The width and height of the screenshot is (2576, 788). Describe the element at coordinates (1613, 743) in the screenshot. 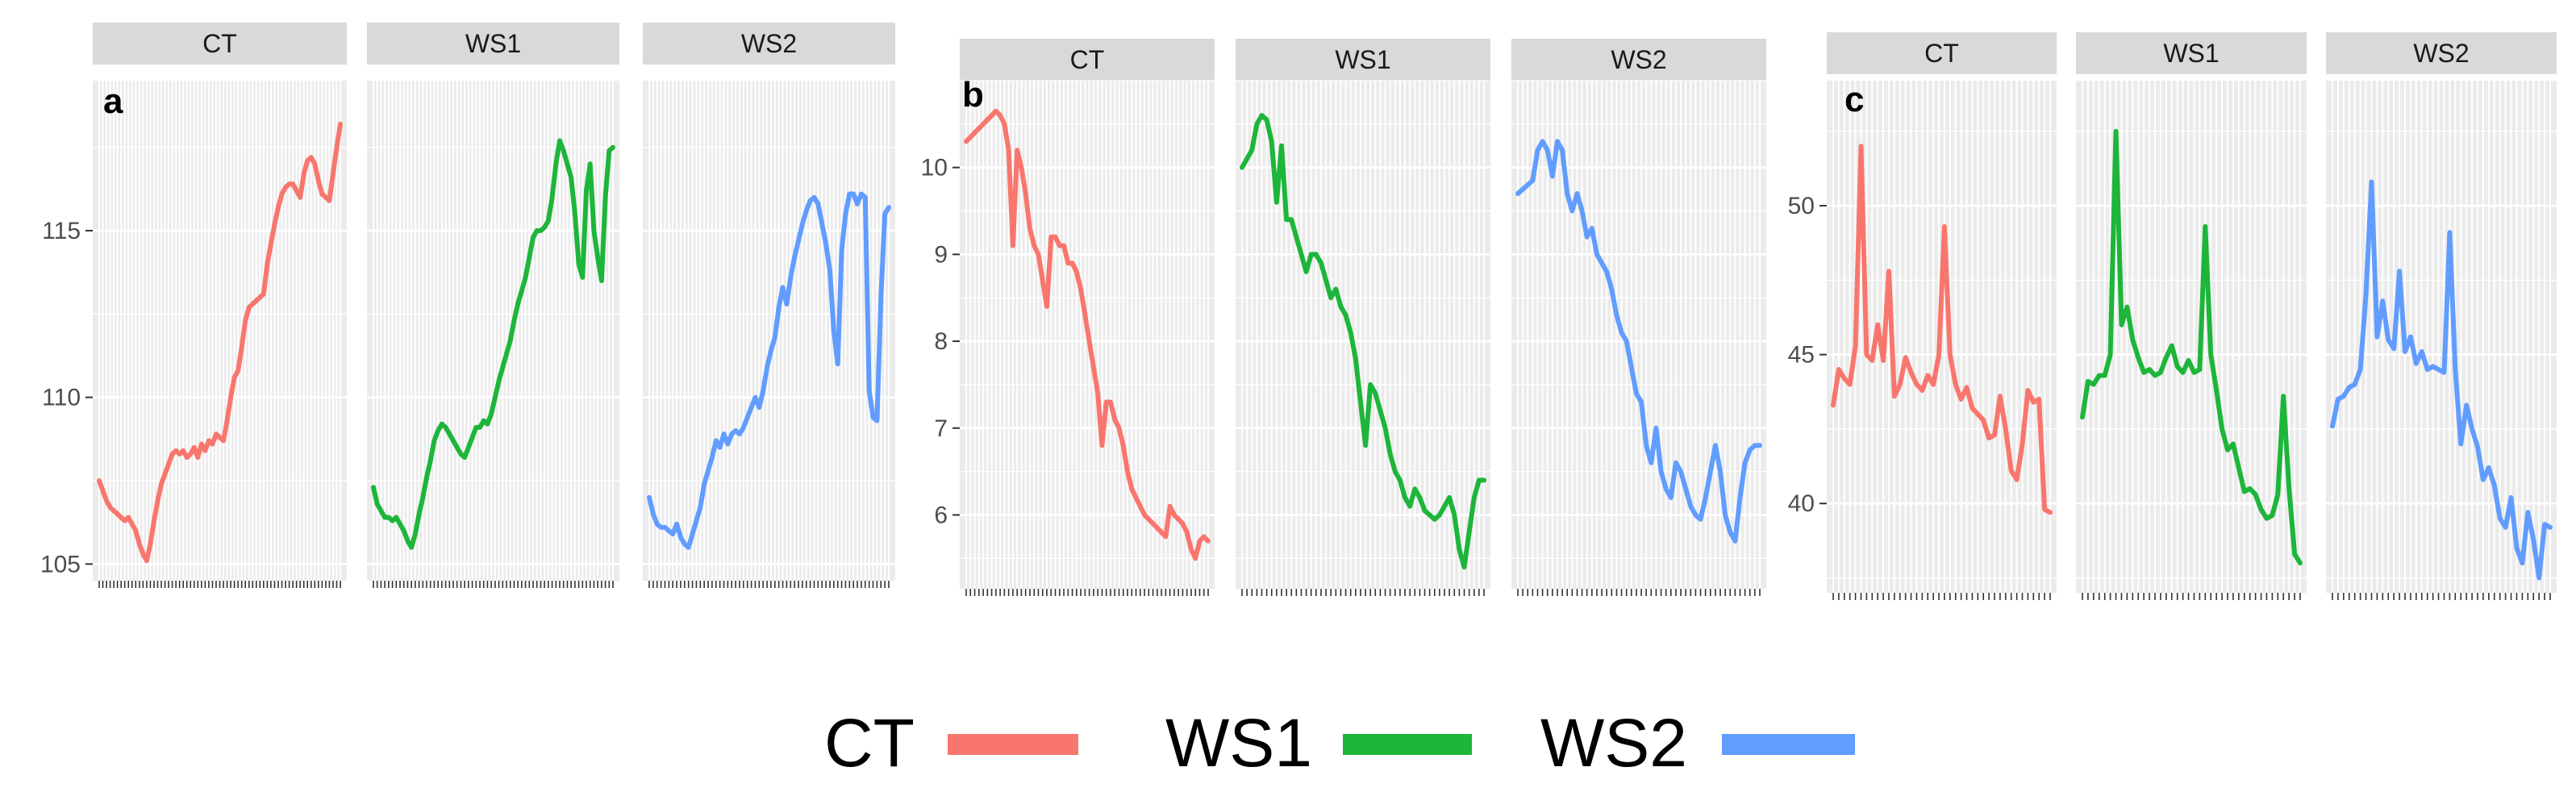

I see `legend-label-WS2: WS2` at that location.